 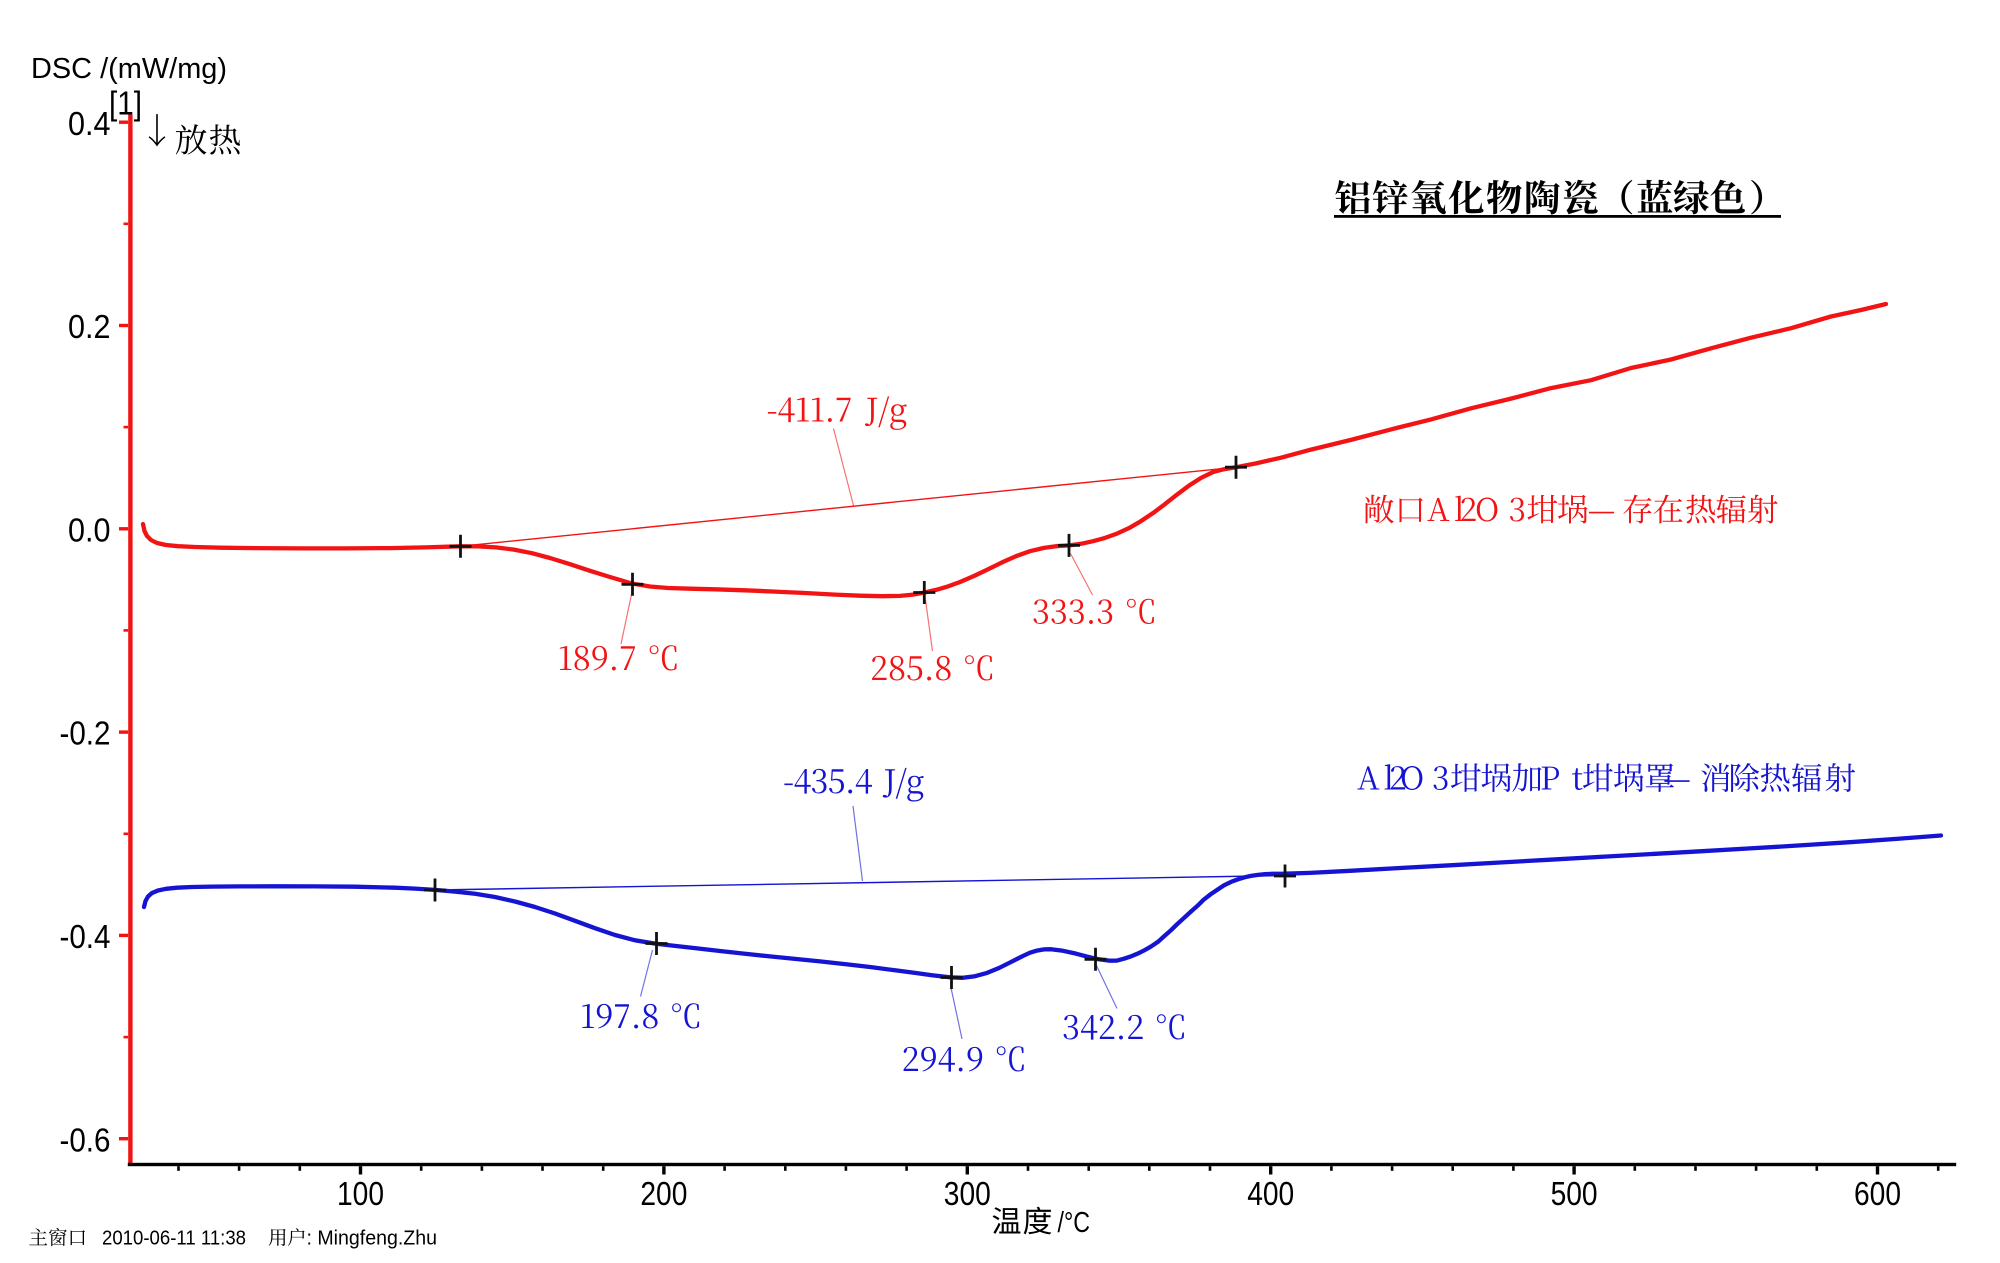 What do you see at coordinates (663, 1193) in the screenshot?
I see `svg-text: 200` at bounding box center [663, 1193].